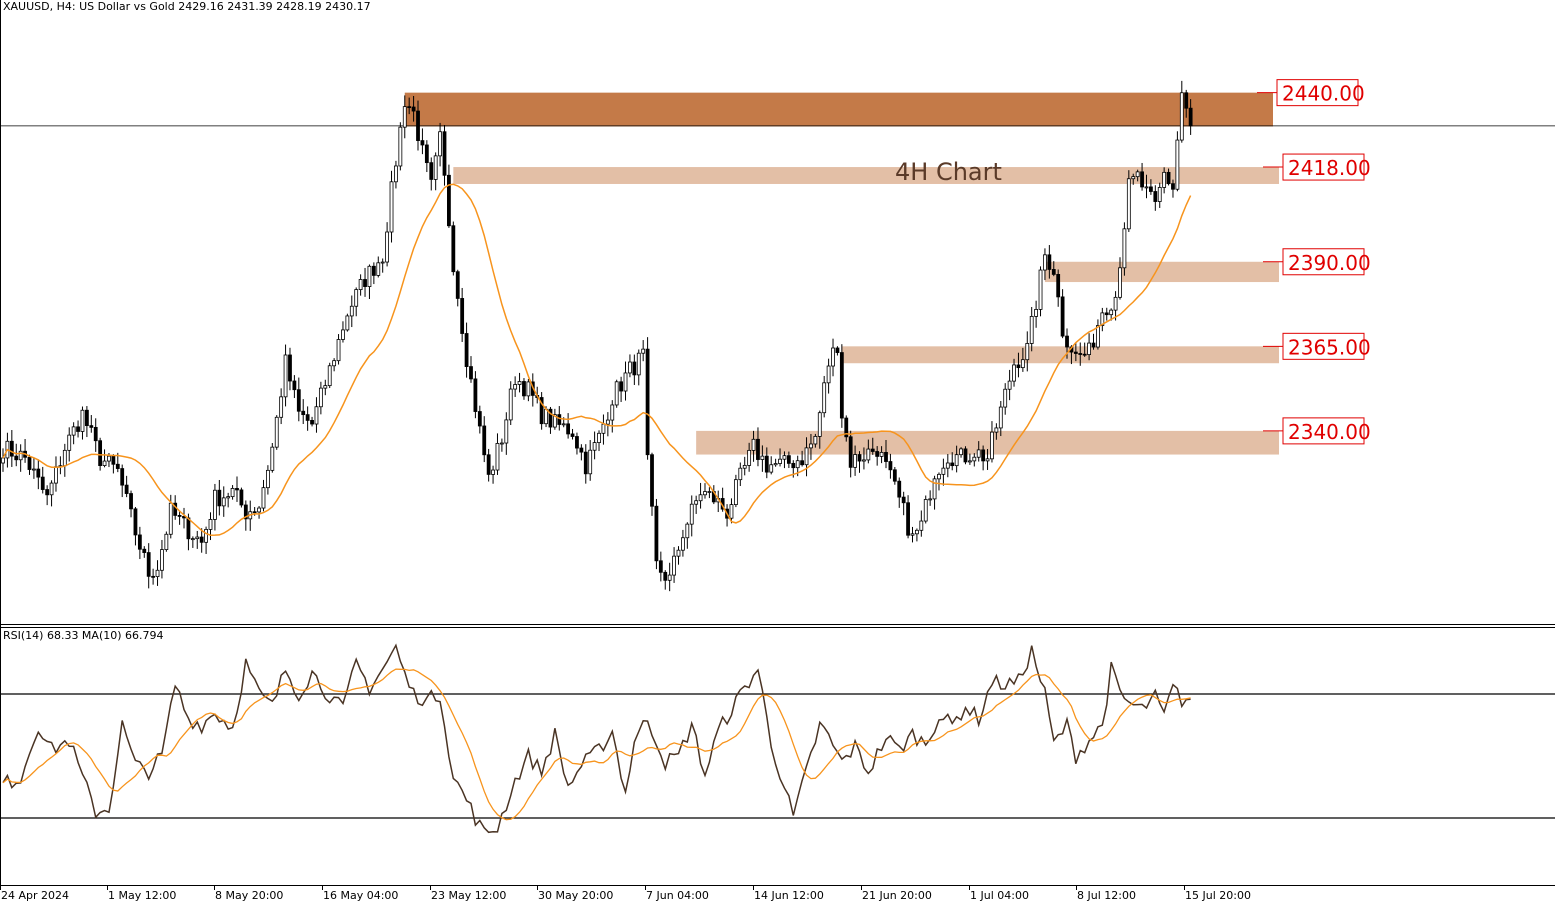  What do you see at coordinates (1317, 346) in the screenshot?
I see `level-label-3: 2365.00` at bounding box center [1317, 346].